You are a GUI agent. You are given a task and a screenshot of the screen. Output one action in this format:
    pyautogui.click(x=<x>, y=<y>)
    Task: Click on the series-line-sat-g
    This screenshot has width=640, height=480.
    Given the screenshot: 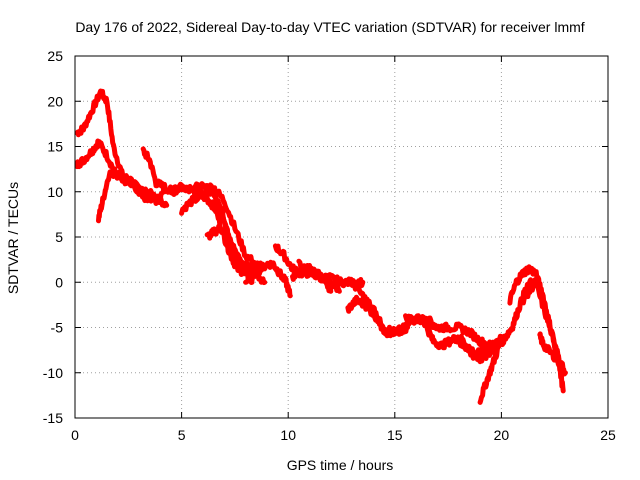 What is the action you would take?
    pyautogui.click(x=224, y=224)
    